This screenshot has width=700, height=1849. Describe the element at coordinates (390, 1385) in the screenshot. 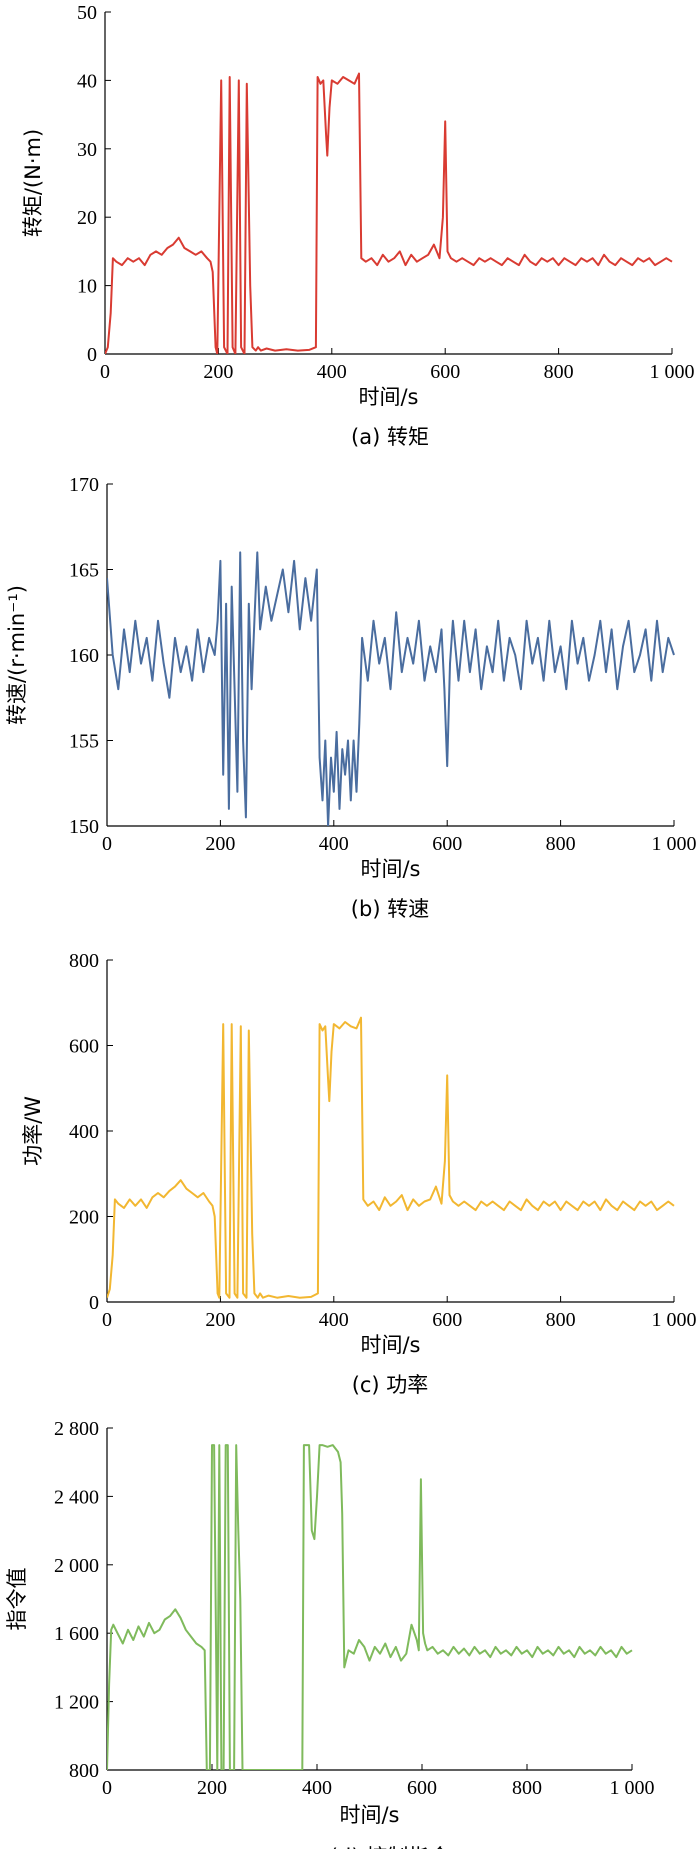

I see `panel-caption: (c) 功率` at that location.